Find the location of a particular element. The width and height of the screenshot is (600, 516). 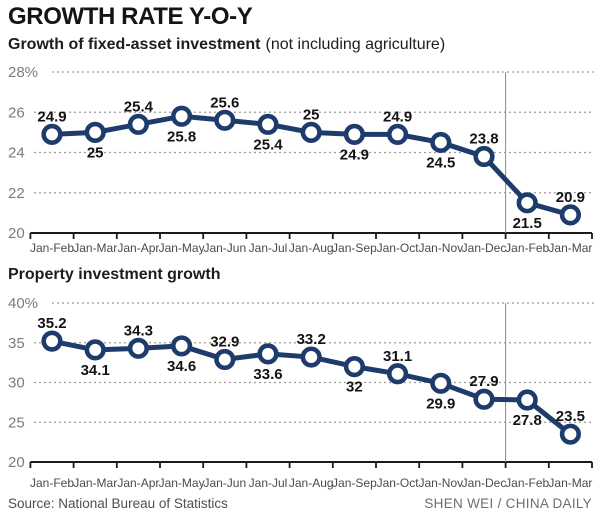

fixed-asset-chart-title-text: Growth of fixed-asset investment is located at coordinates (134, 44).